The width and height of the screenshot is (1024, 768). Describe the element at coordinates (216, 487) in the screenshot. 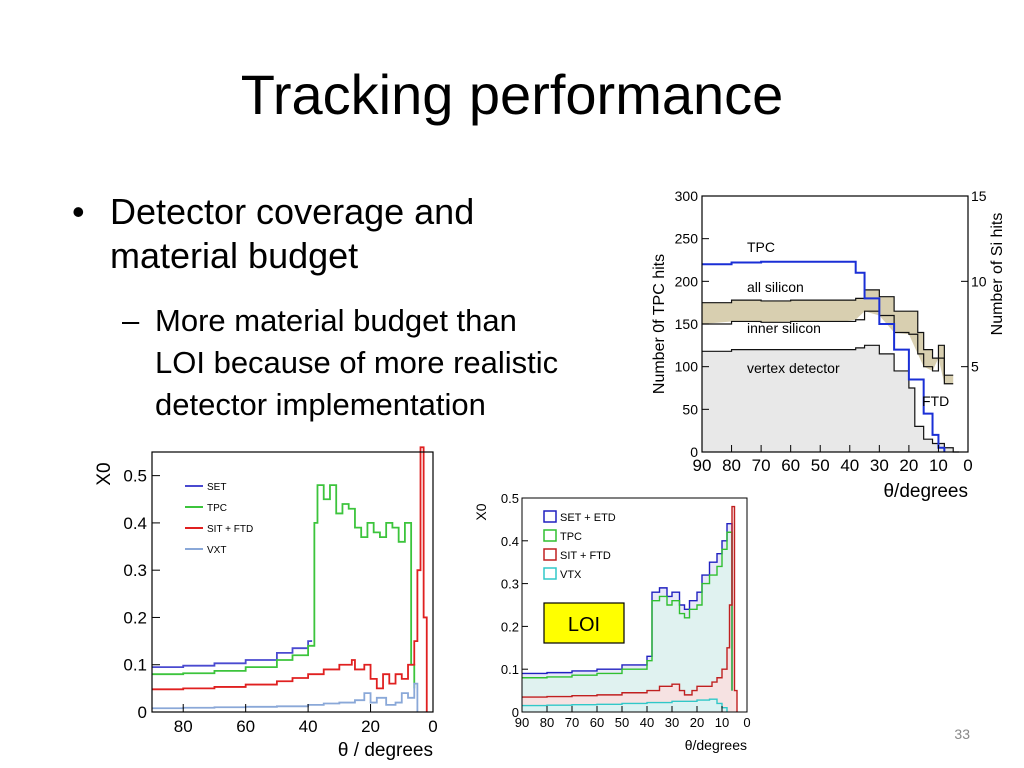

I see `legend-label: SET` at that location.